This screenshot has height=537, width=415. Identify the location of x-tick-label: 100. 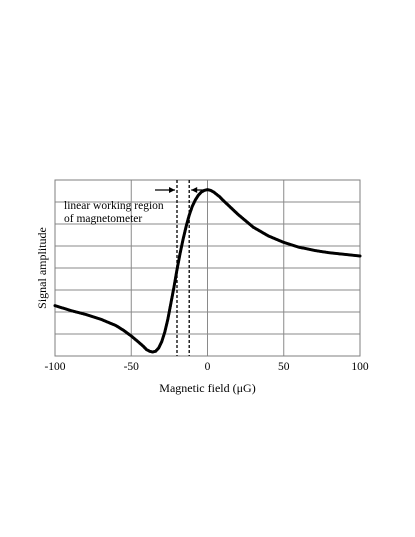
(360, 367).